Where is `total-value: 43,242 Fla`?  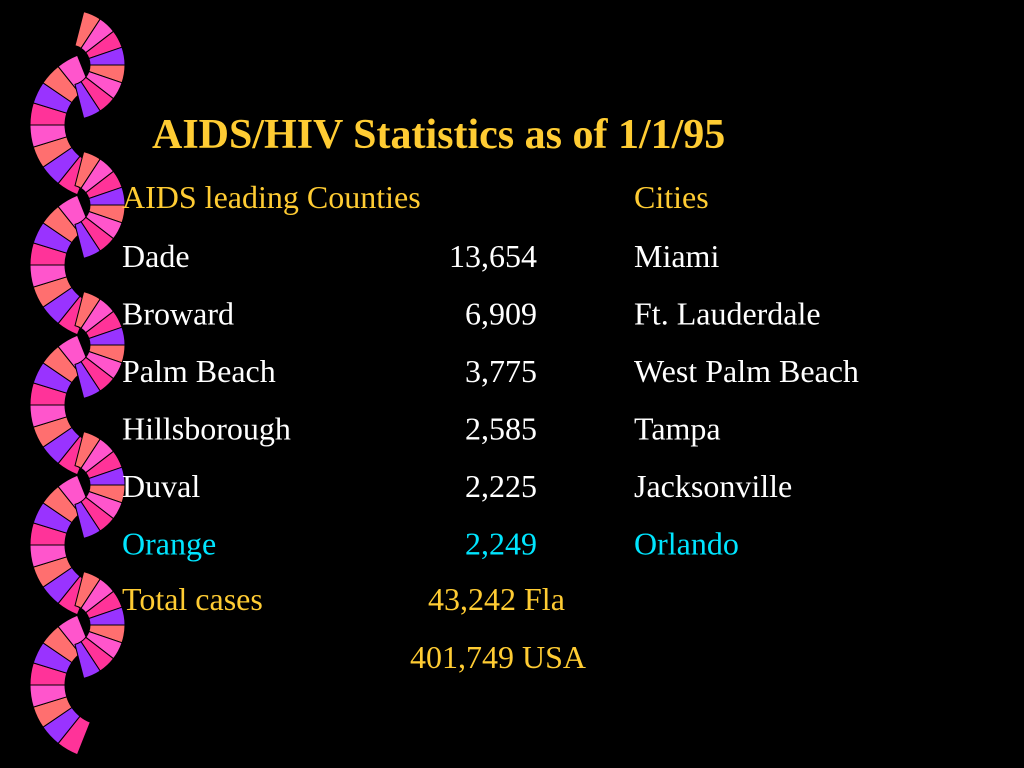 total-value: 43,242 Fla is located at coordinates (496, 599).